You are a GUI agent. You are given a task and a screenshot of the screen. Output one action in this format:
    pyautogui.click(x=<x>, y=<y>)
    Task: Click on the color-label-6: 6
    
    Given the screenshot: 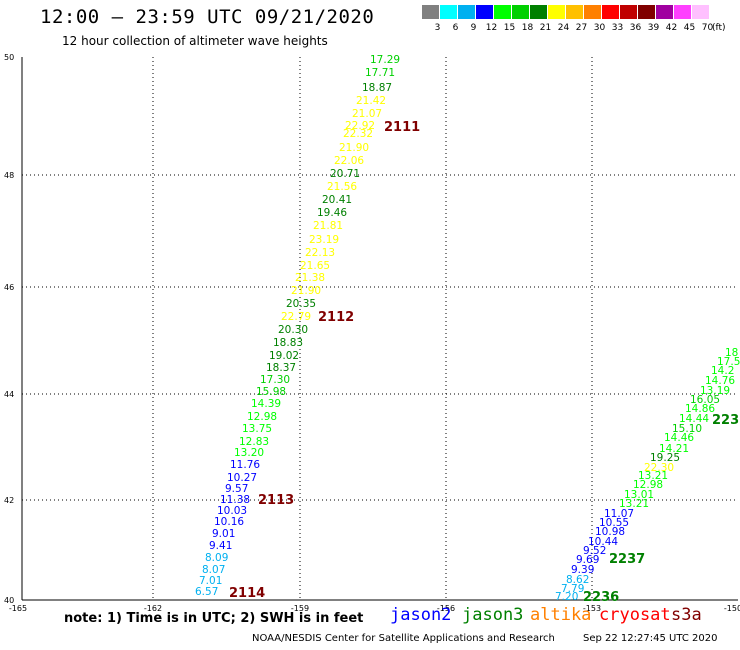 What is the action you would take?
    pyautogui.click(x=455, y=28)
    